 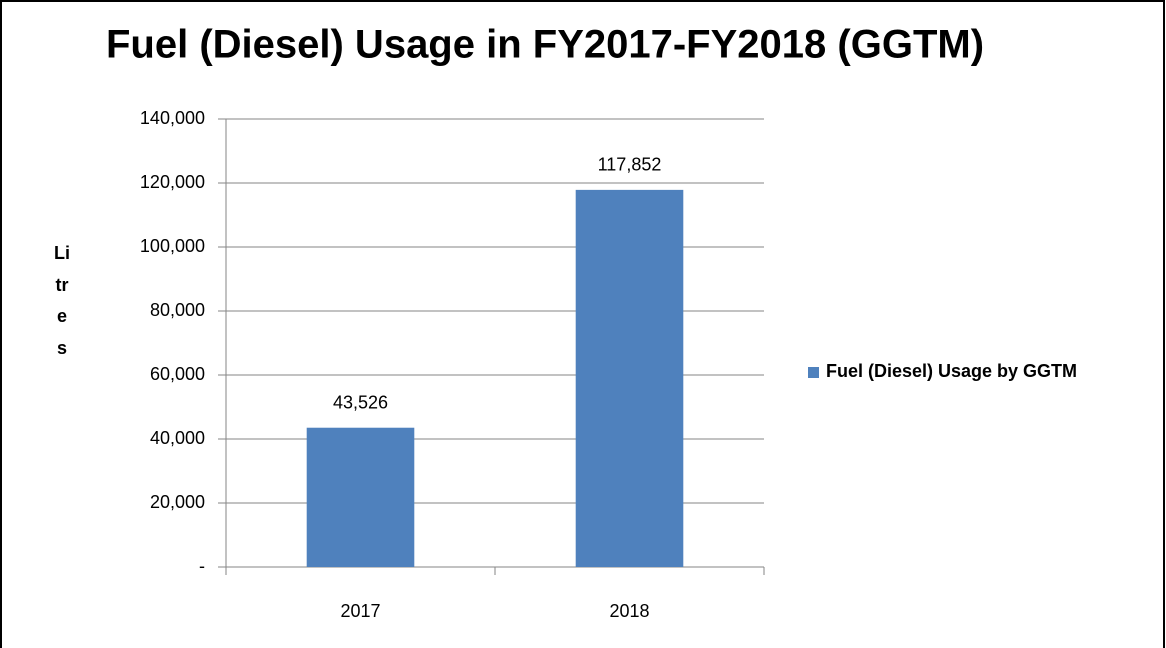 I want to click on y-tick-label: 60,000, so click(x=177, y=374).